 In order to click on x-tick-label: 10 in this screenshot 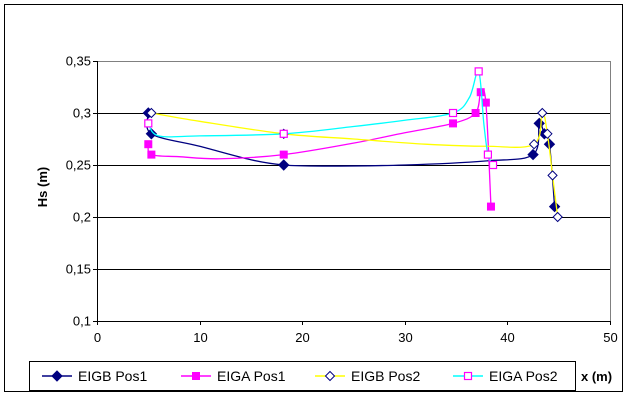, I will do `click(200, 337)`.